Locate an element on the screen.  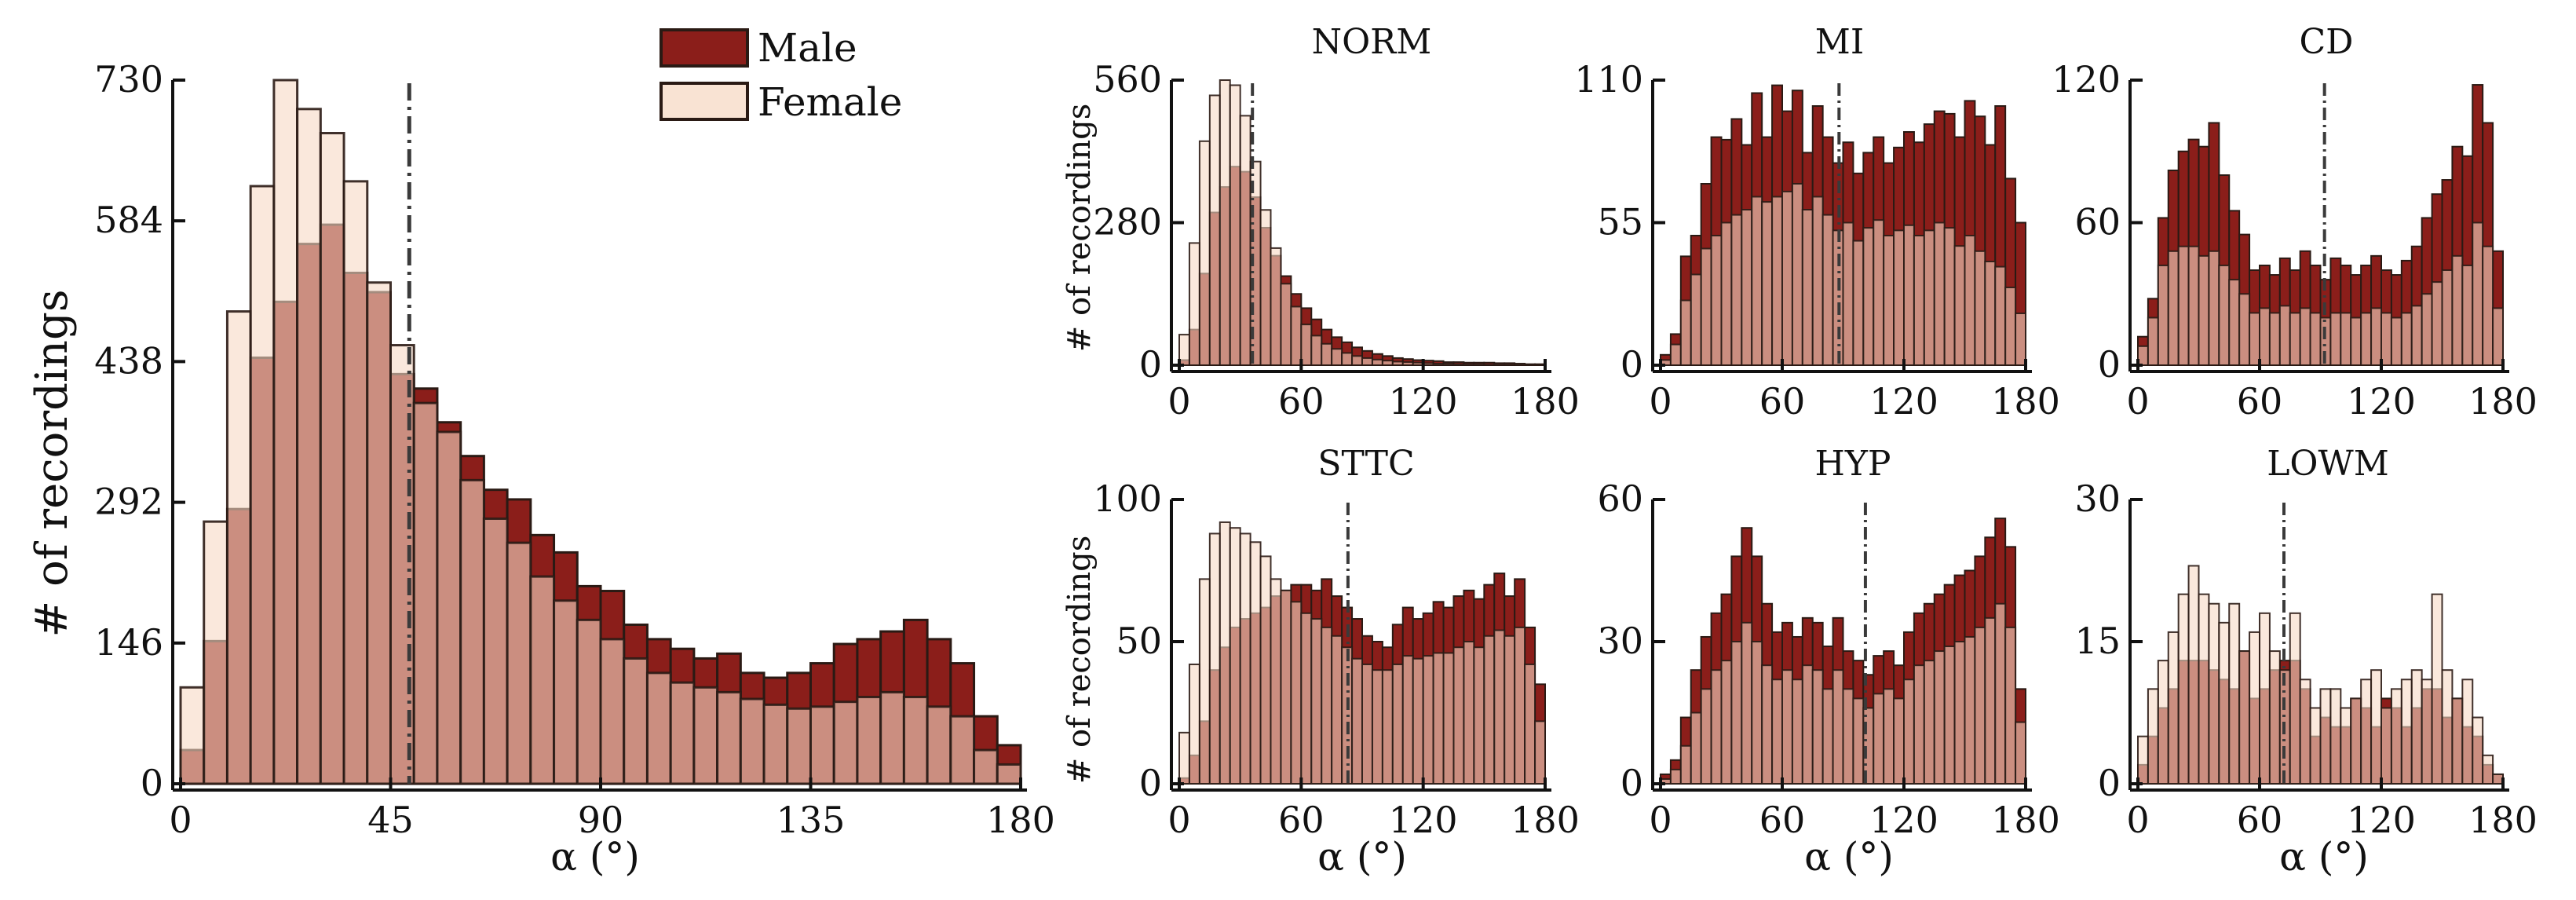
y-tick-label-cd: 60 is located at coordinates (2097, 222).